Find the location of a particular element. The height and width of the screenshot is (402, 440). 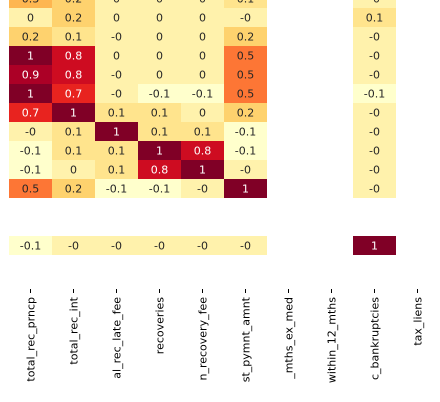

heatmap-cell-value: 0.7 is located at coordinates (31, 113).